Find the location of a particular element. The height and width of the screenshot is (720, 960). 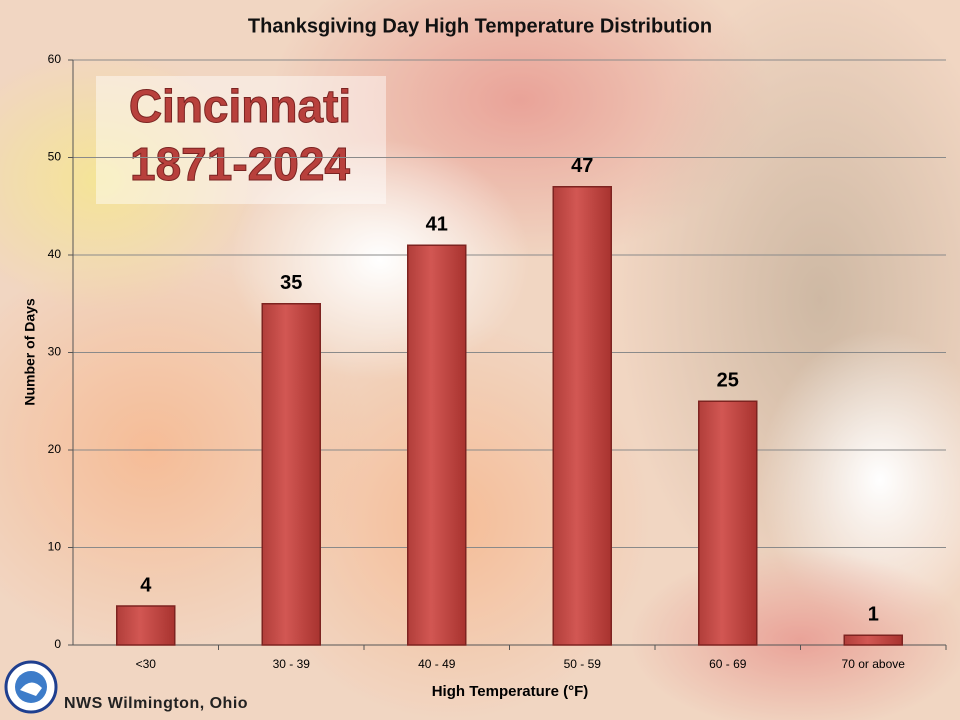

x-tick-label: <30 is located at coordinates (146, 664).